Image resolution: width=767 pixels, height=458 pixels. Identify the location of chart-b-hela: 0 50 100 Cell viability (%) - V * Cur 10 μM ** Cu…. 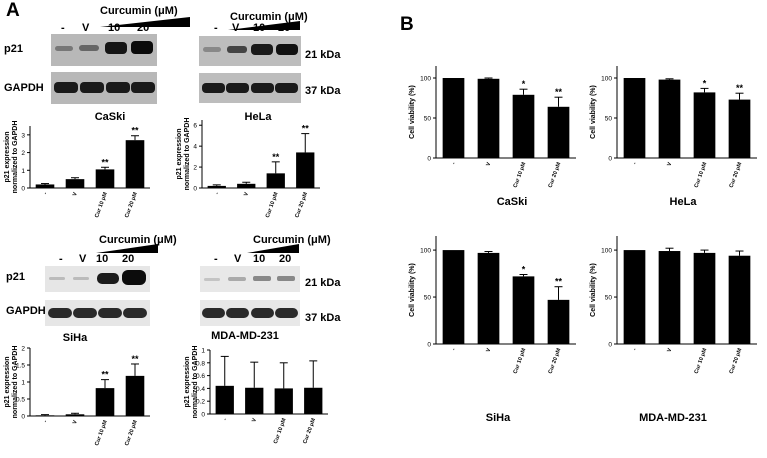
(673, 127).